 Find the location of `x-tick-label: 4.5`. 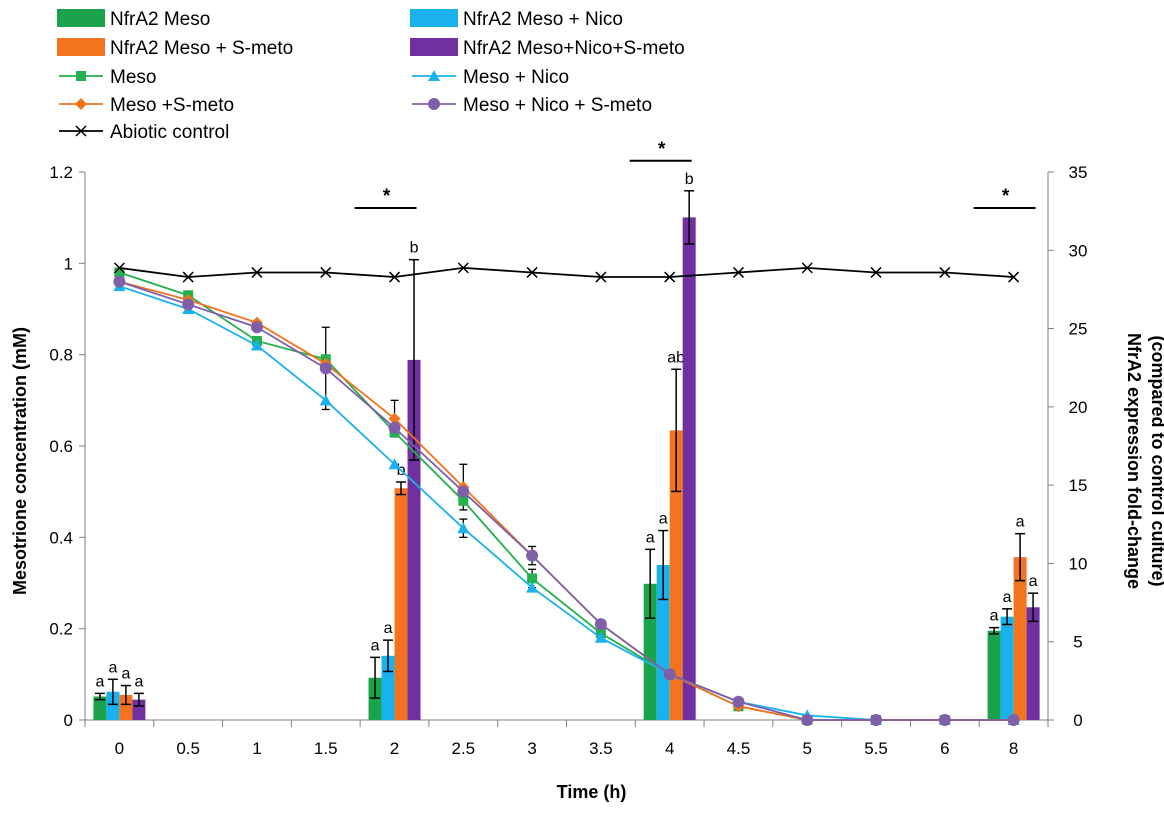

x-tick-label: 4.5 is located at coordinates (739, 748).